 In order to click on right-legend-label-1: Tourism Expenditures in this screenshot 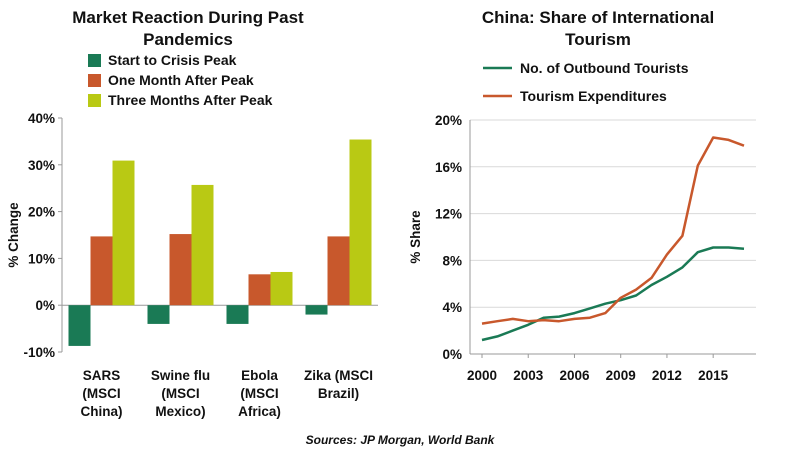, I will do `click(593, 96)`.